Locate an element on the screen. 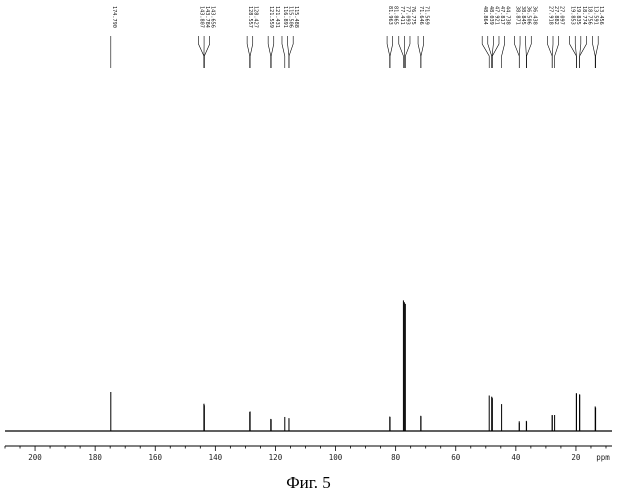 The width and height of the screenshot is (617, 500). peak-label-13.591: 13.591 is located at coordinates (596, 15).